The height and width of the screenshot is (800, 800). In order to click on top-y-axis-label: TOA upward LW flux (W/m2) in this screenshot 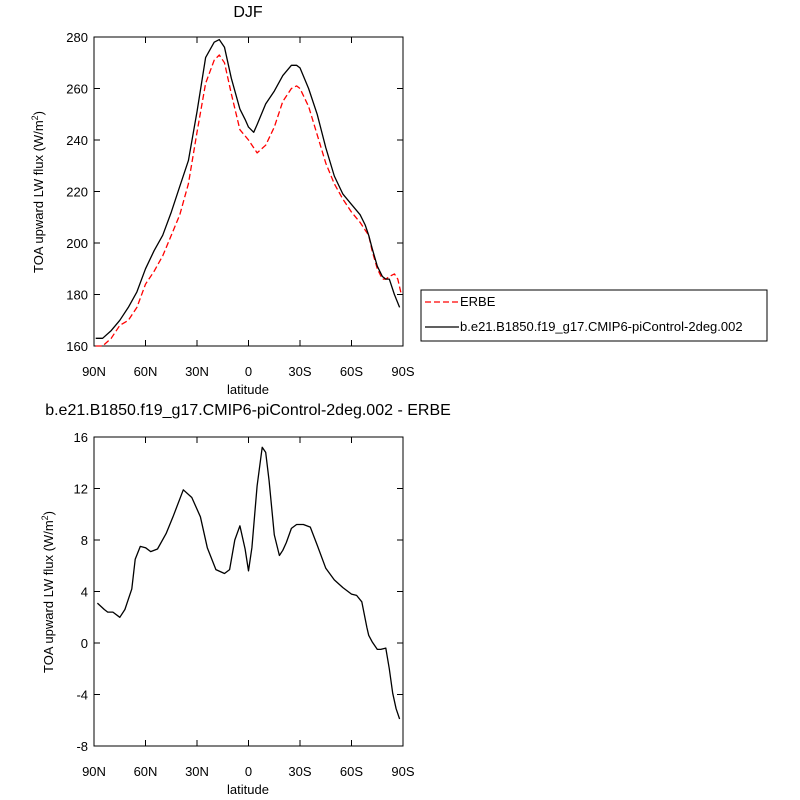, I will do `click(38, 192)`.